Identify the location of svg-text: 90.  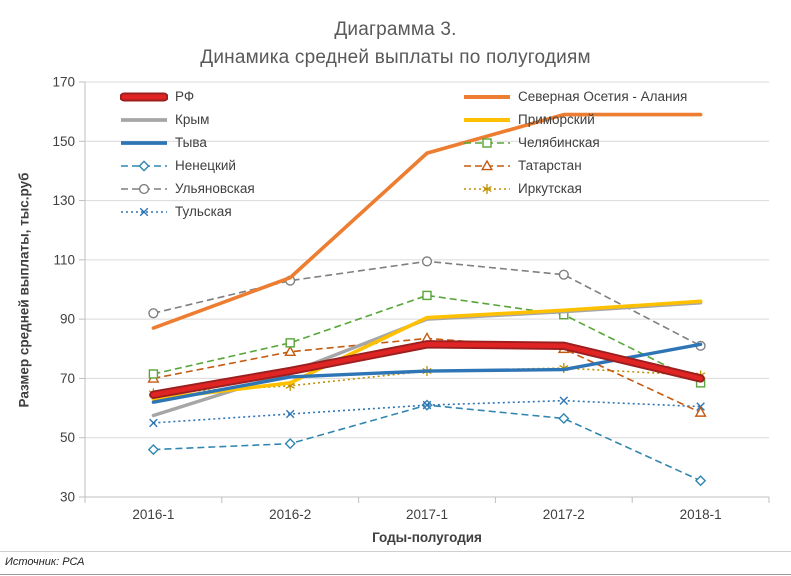
(67, 319).